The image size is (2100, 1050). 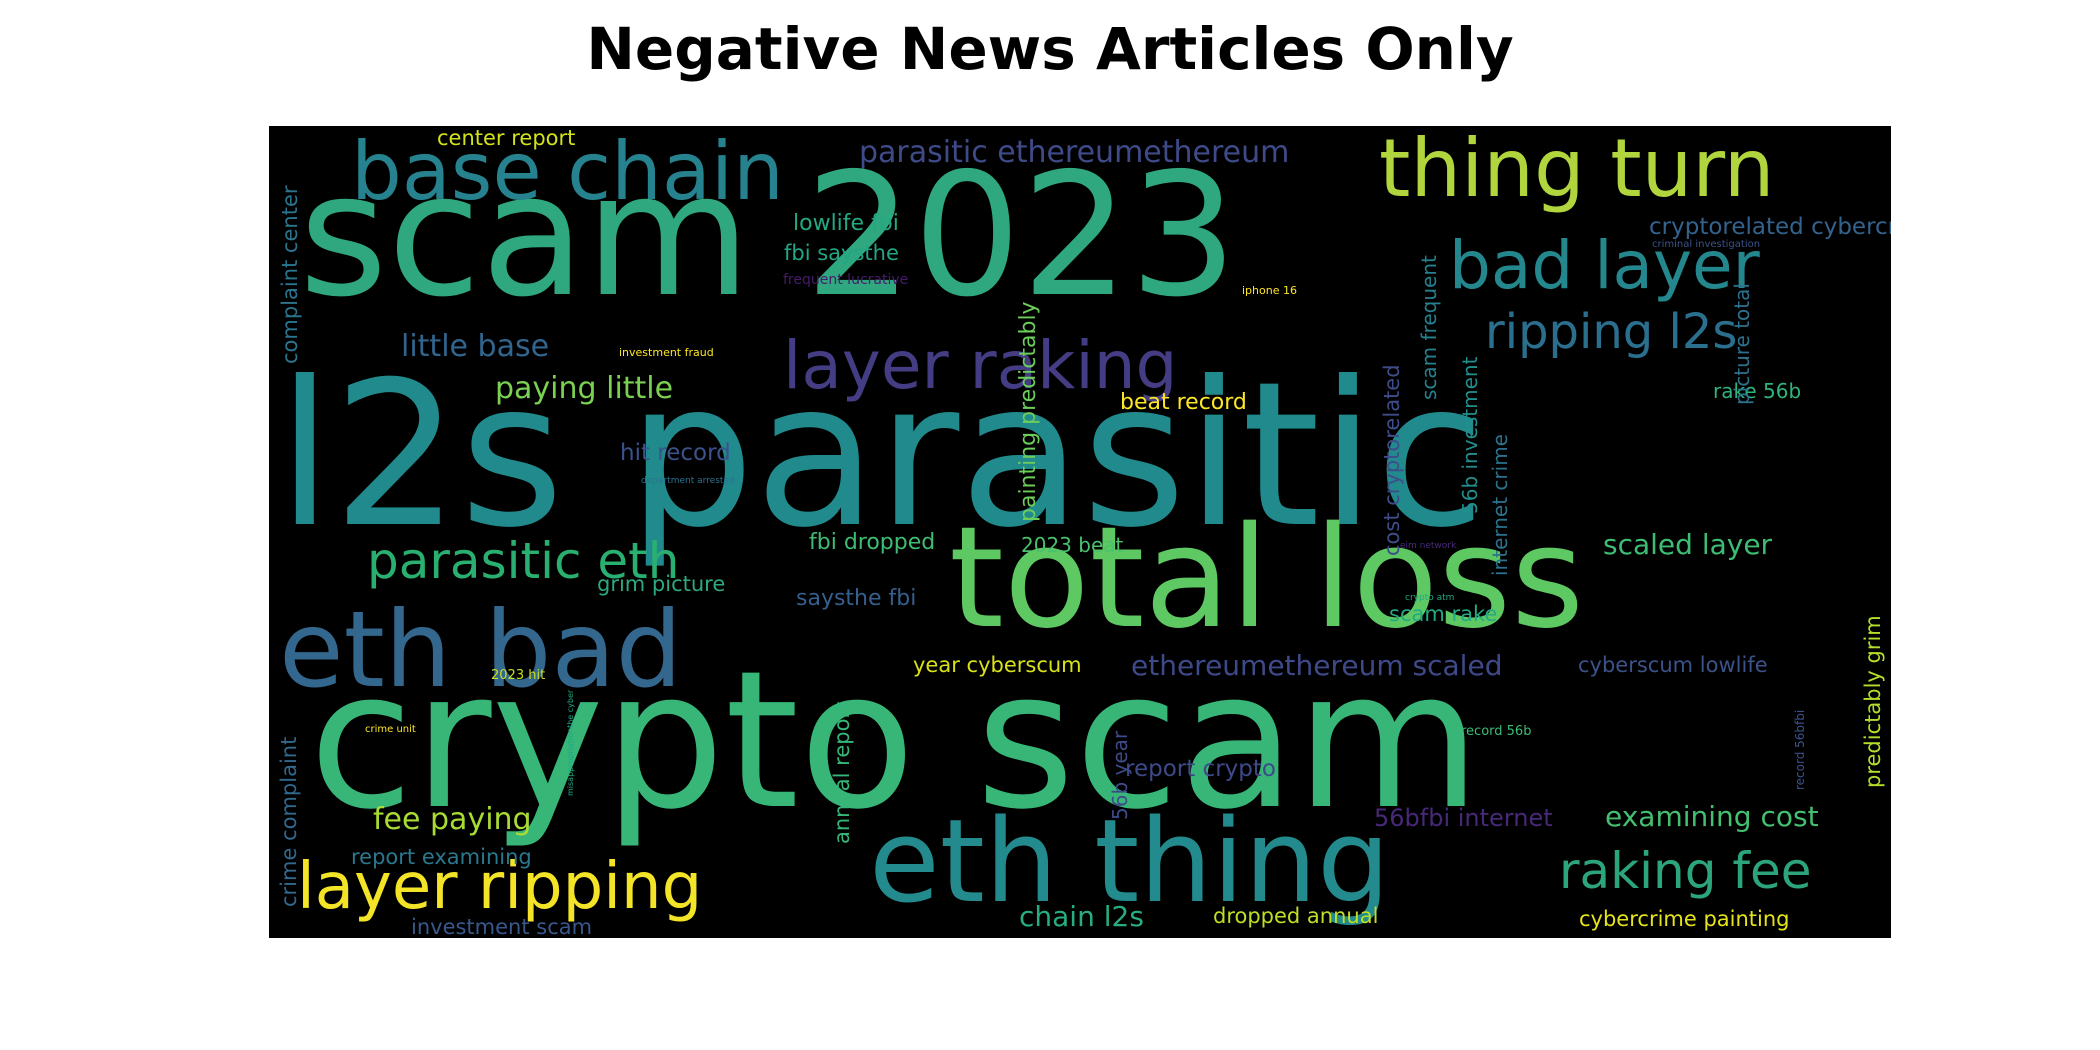 What do you see at coordinates (570, 742) in the screenshot?
I see `cloud-word: misappropriationthe cyber` at bounding box center [570, 742].